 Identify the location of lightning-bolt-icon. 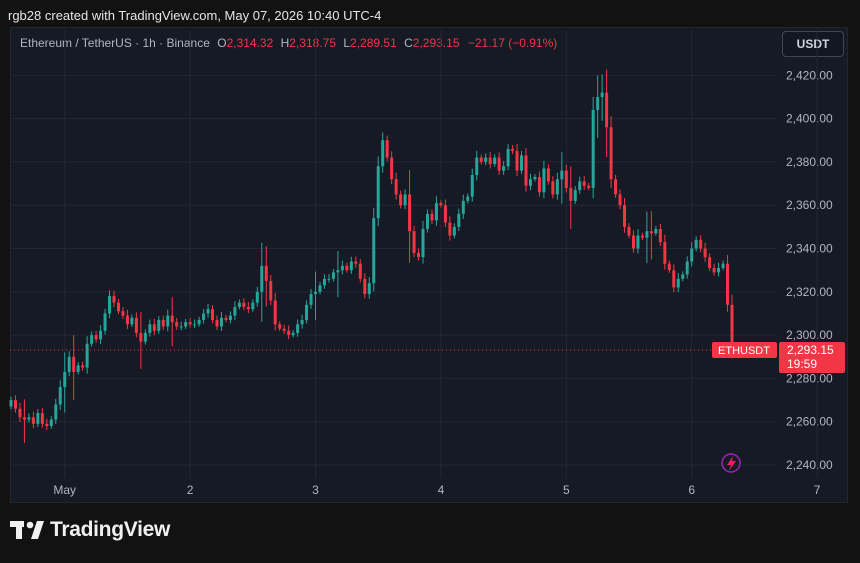
(731, 463).